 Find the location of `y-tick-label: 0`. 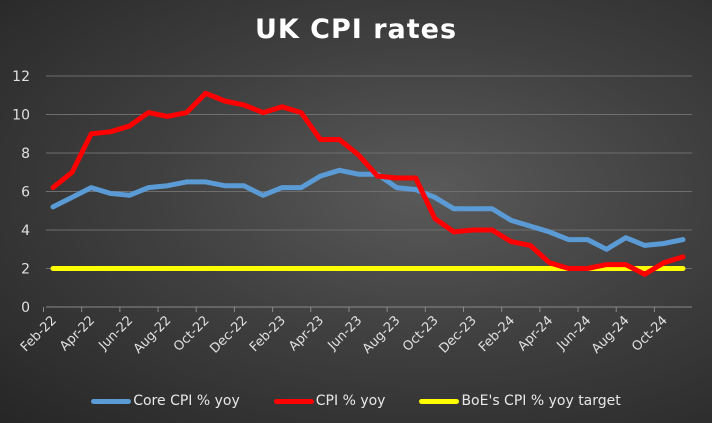

y-tick-label: 0 is located at coordinates (25, 308).